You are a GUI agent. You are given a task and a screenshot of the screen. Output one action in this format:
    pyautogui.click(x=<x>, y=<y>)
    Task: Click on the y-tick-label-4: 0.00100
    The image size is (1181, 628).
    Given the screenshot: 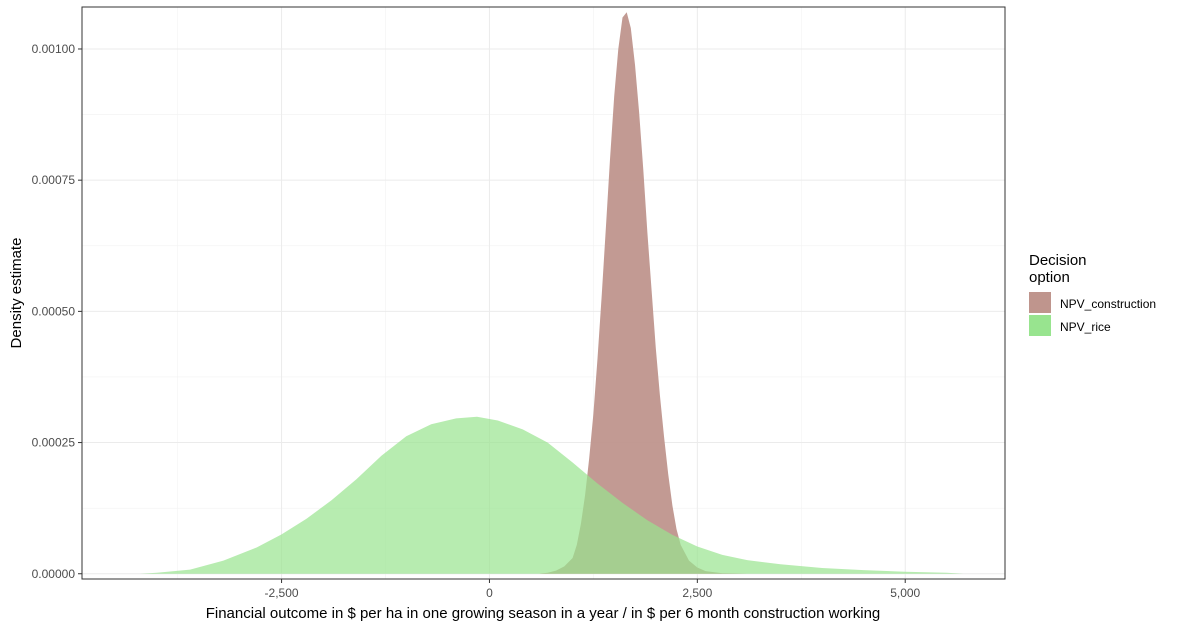 What is the action you would take?
    pyautogui.click(x=54, y=49)
    